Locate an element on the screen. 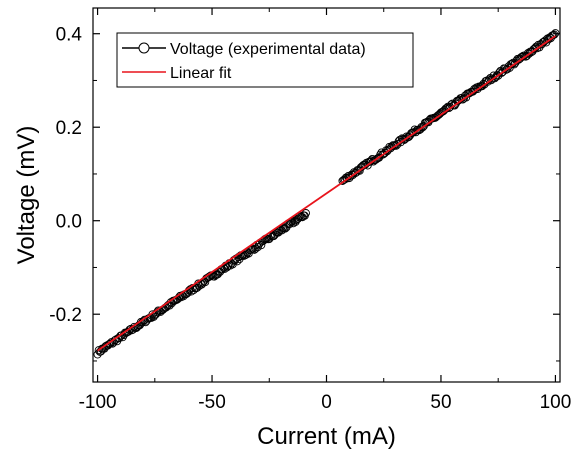 The width and height of the screenshot is (574, 453). x-tick-label: -100 is located at coordinates (98, 402).